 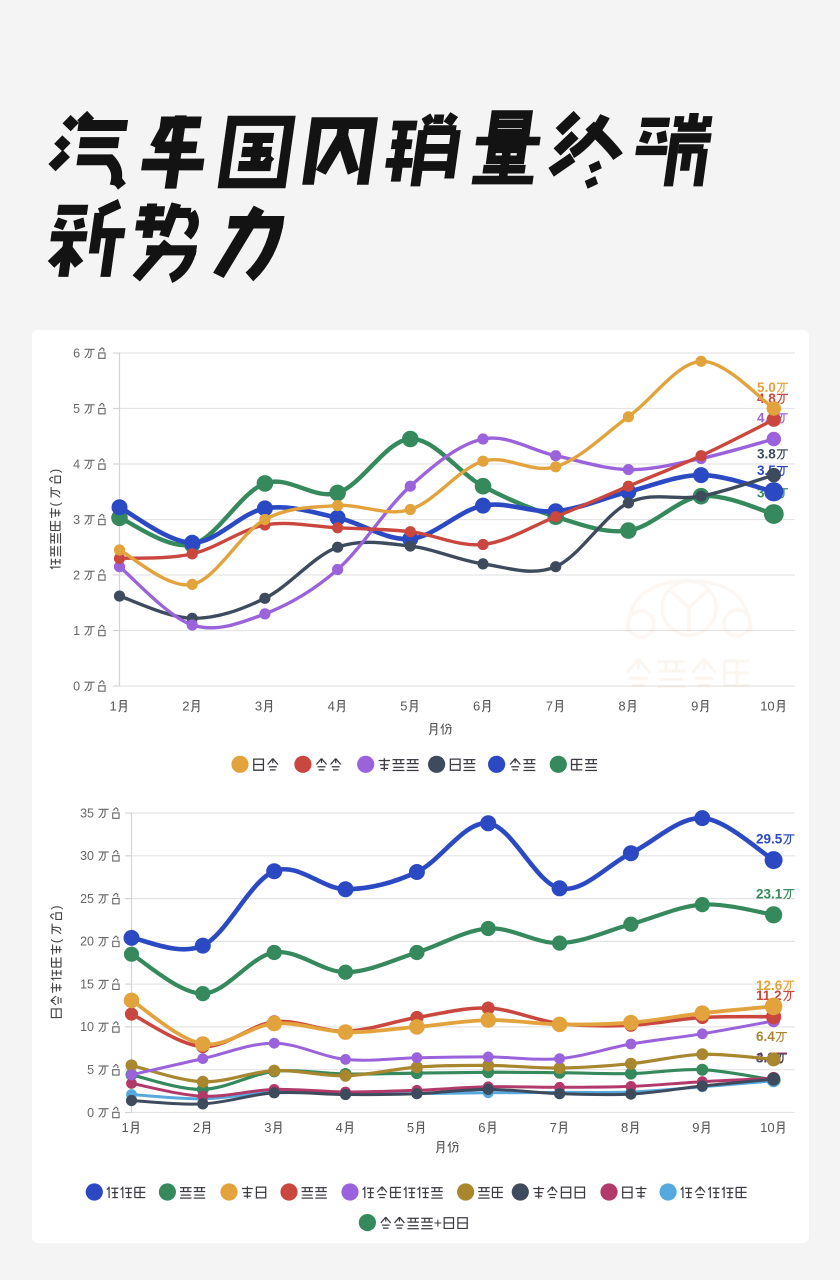 I want to click on svg-text: 30, so click(x=87, y=856).